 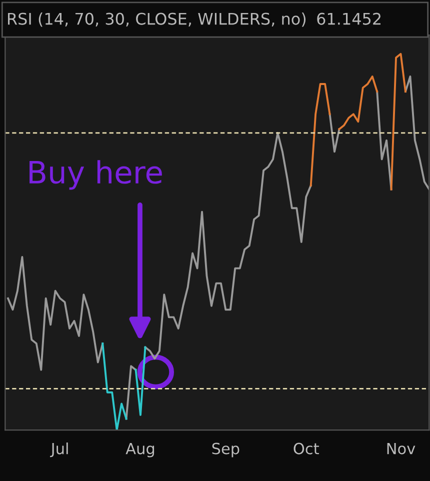 What do you see at coordinates (348, 18) in the screenshot?
I see `chart-subtitle: 61.1452` at bounding box center [348, 18].